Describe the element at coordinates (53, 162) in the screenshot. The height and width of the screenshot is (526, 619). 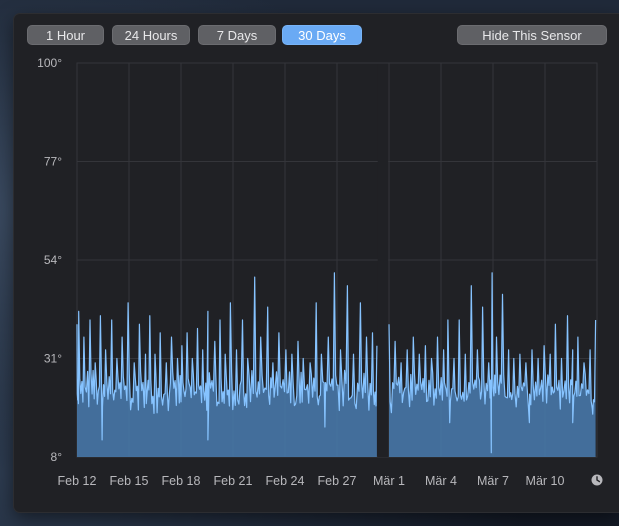
I see `y-tick-label: 77°` at that location.